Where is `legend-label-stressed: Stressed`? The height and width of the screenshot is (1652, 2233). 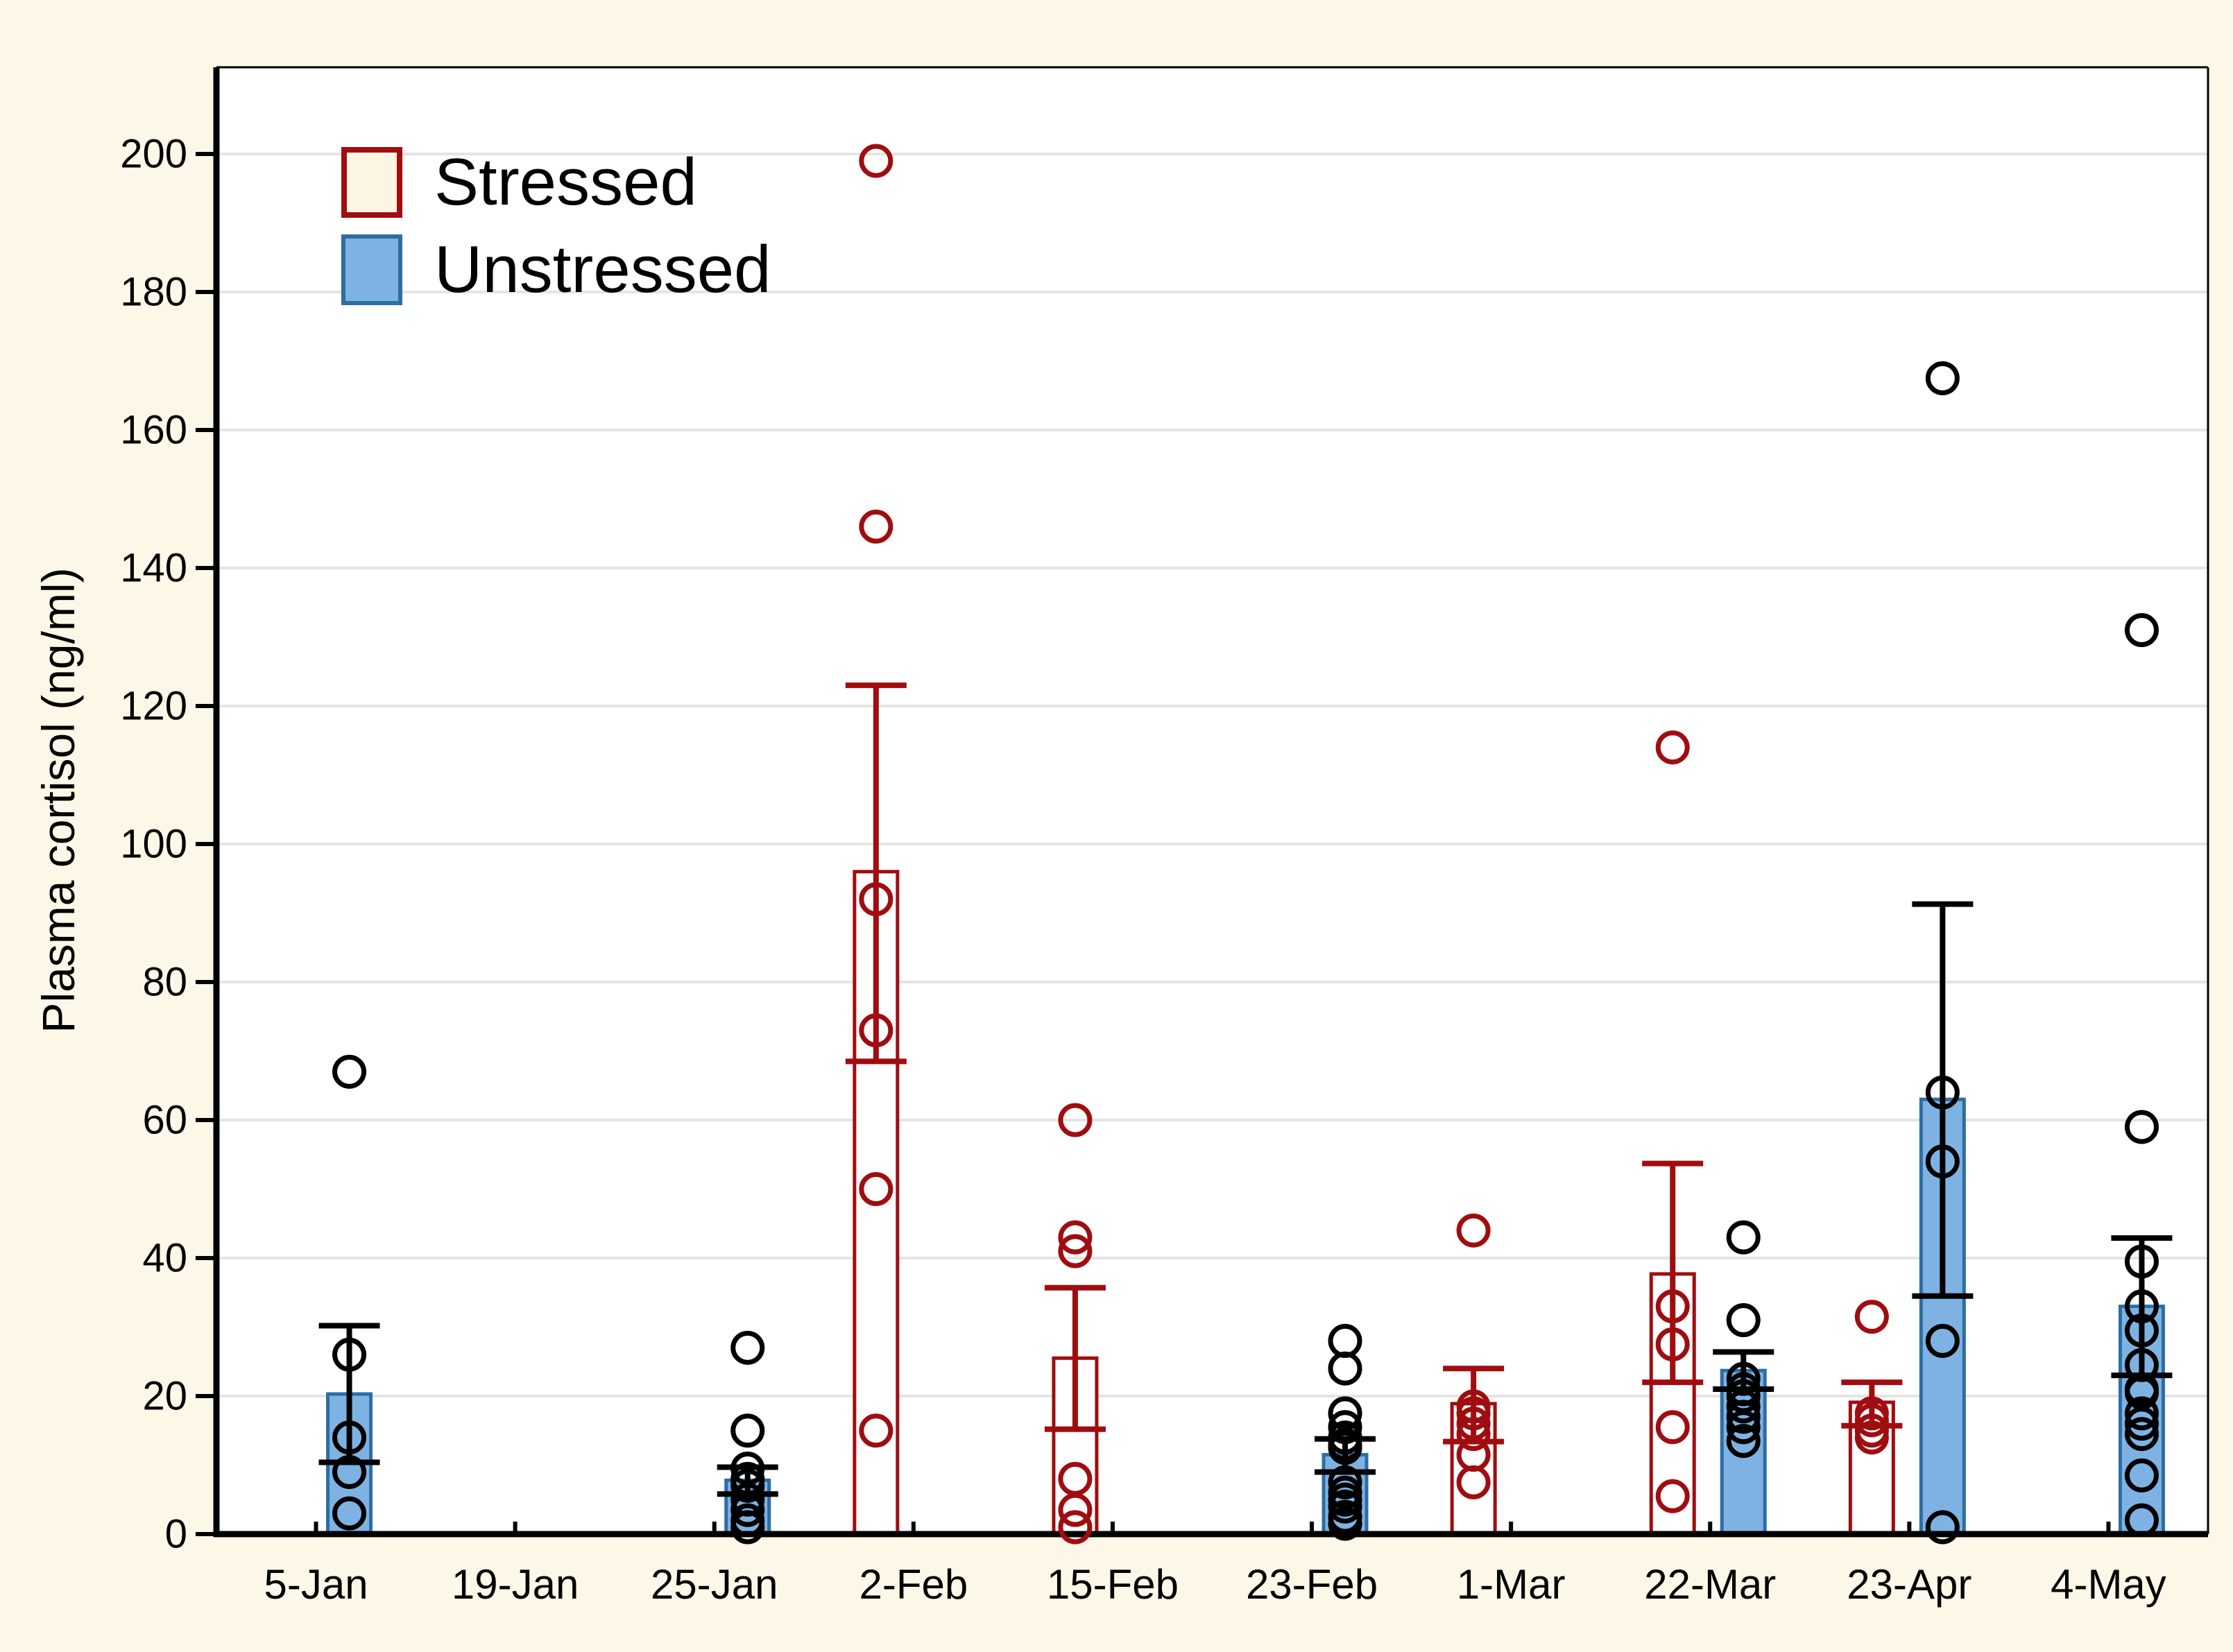 legend-label-stressed: Stressed is located at coordinates (565, 182).